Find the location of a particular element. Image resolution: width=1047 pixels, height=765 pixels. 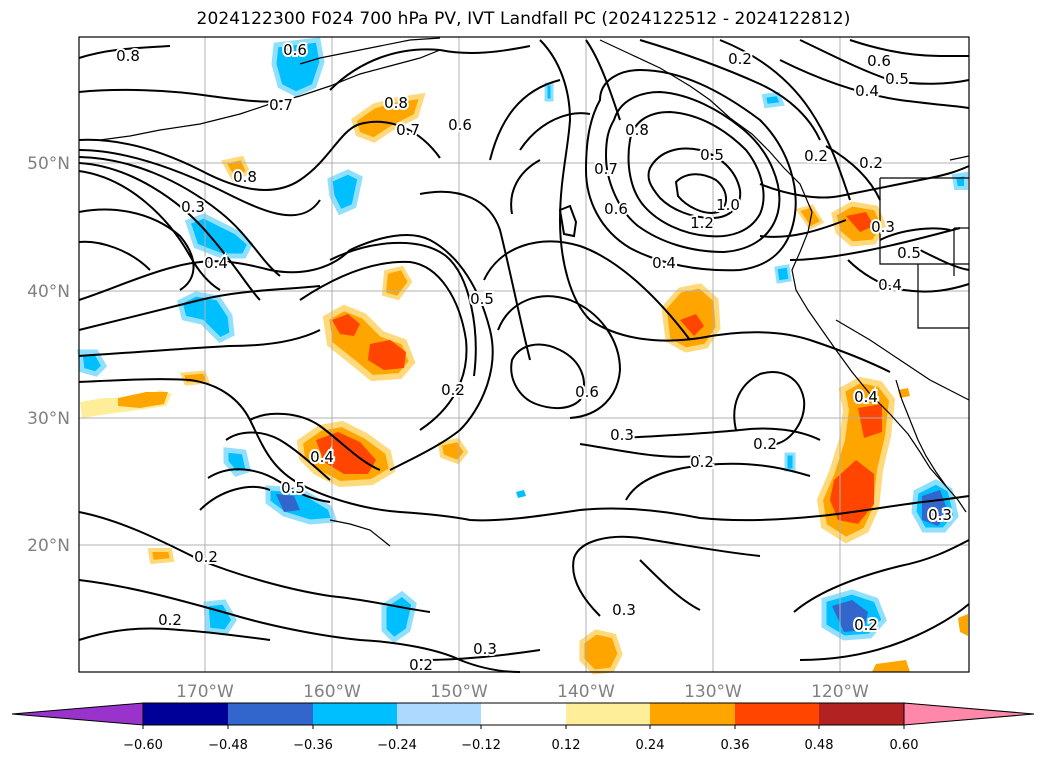

lon-label-160w: 160°W is located at coordinates (332, 692).